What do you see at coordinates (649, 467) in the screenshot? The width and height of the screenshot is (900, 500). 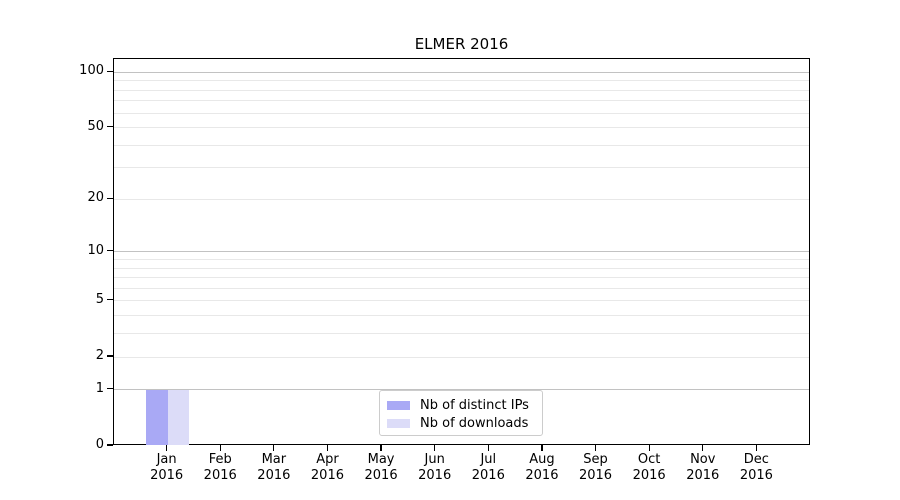 I see `x-tick-label: Oct 2016` at bounding box center [649, 467].